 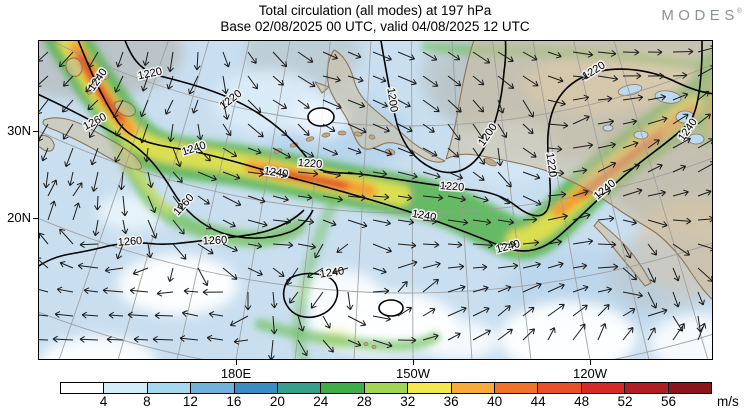 I want to click on lon-label-150w: 150W, so click(x=413, y=373).